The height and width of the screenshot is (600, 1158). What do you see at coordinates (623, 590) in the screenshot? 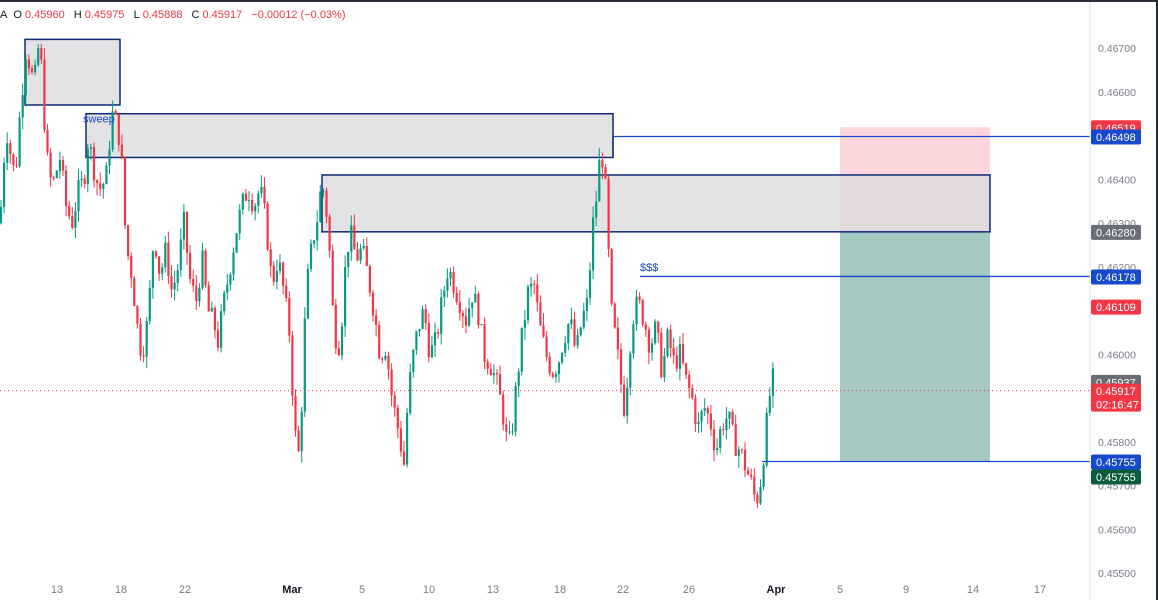
I see `x-tick-label: 22` at bounding box center [623, 590].